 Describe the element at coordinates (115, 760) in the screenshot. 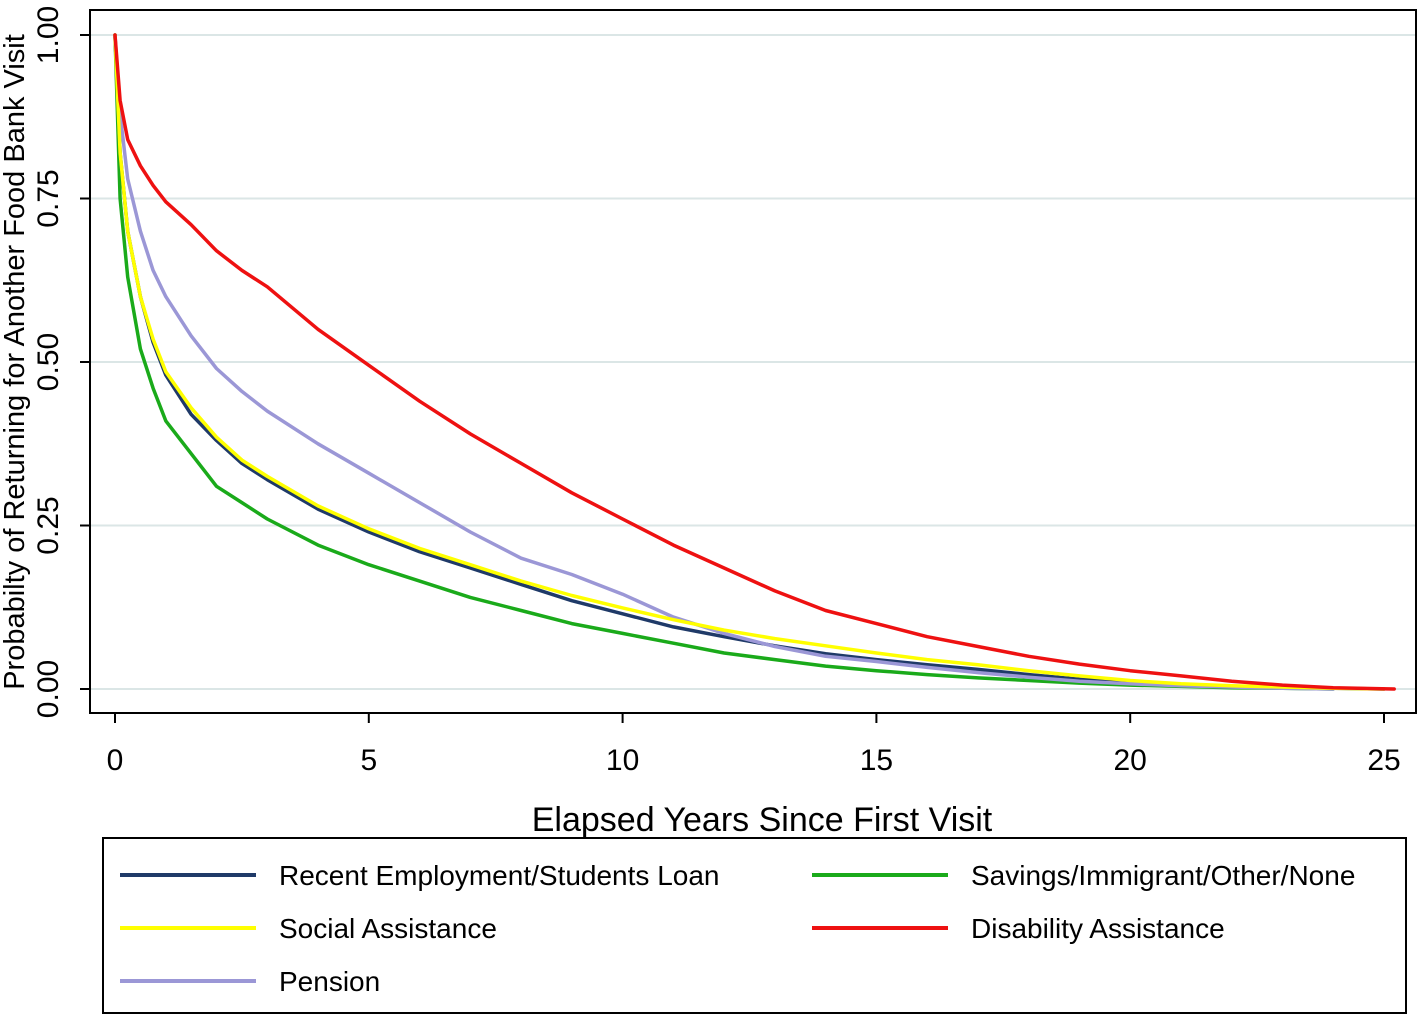

I see `x-tick-label: 0` at that location.